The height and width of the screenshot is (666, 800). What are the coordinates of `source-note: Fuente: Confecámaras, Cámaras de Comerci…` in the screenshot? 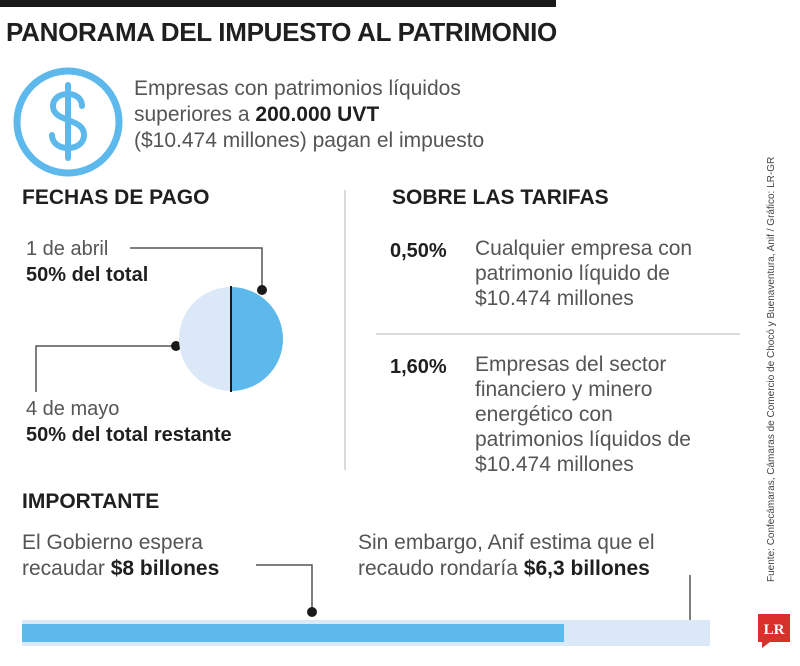 It's located at (771, 369).